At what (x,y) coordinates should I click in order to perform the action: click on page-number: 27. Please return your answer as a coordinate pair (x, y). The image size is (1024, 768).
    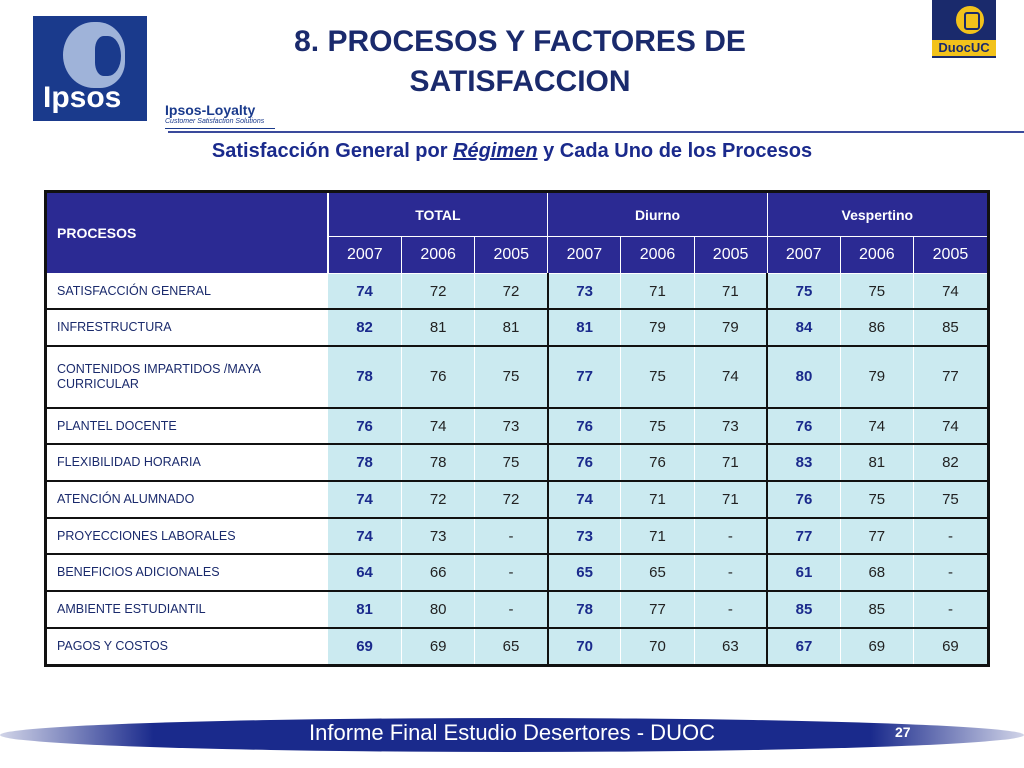
    Looking at the image, I should click on (903, 732).